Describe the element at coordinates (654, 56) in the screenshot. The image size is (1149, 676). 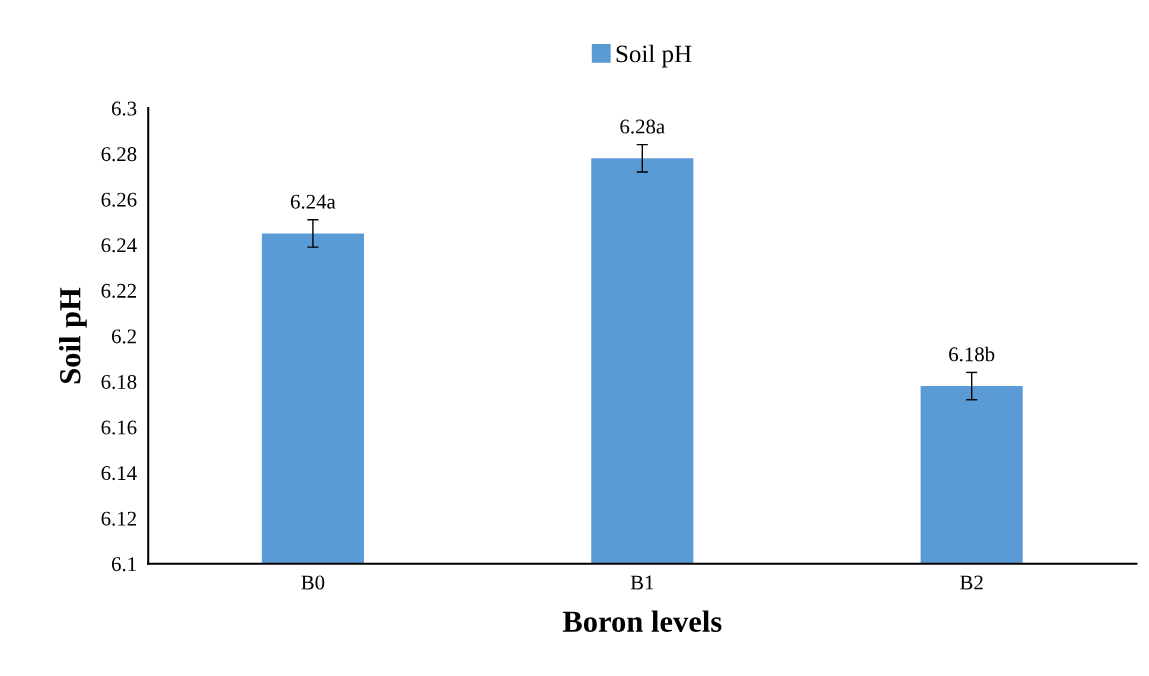
I see `legend-label: Soil pH` at that location.